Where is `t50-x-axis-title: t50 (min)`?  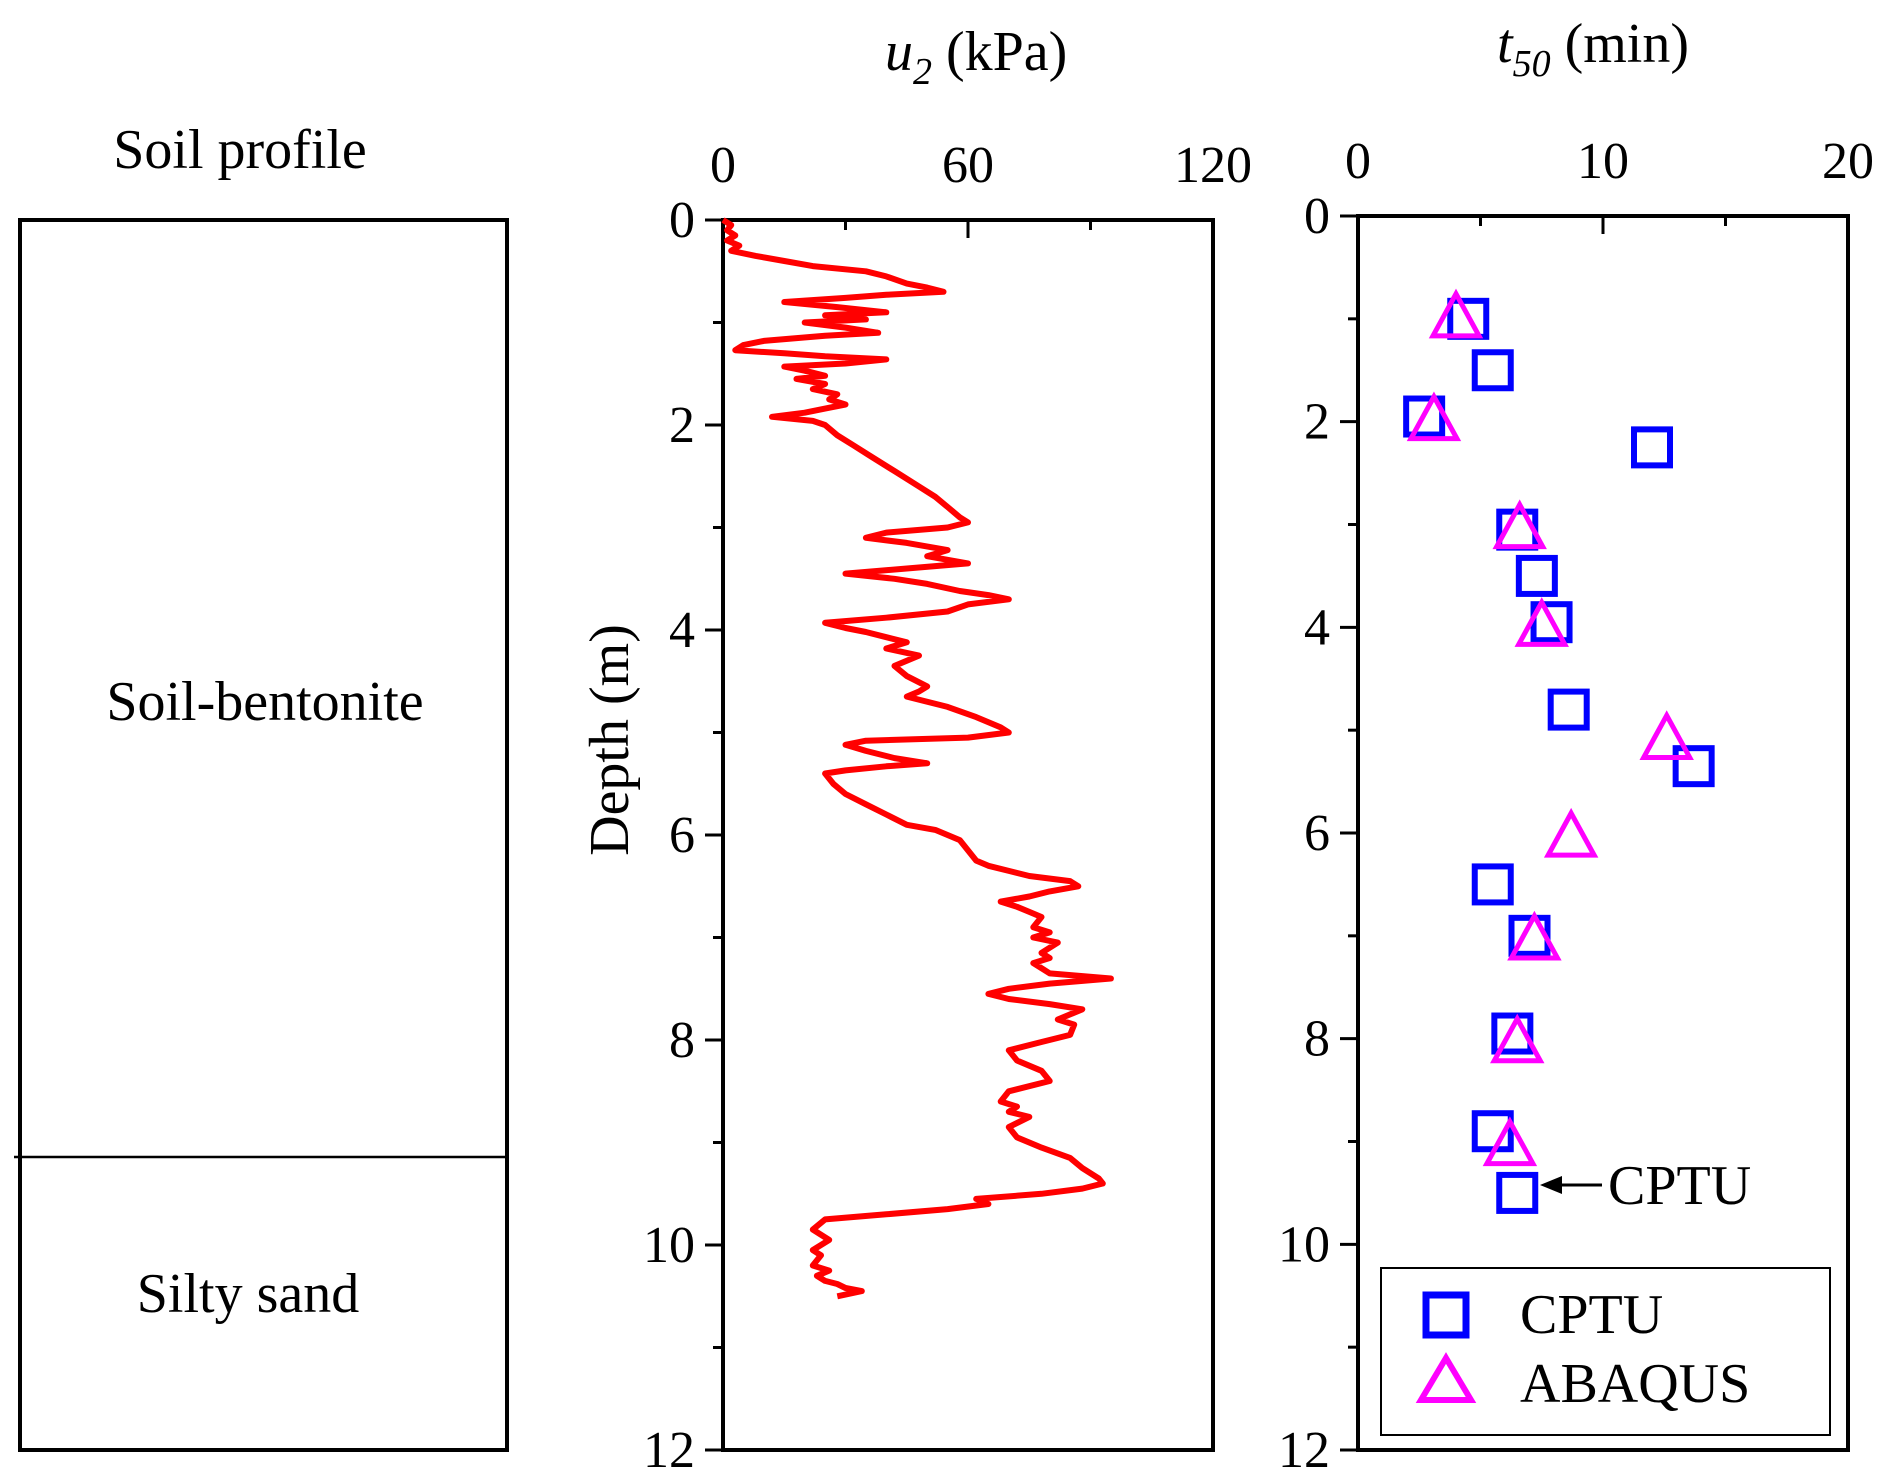 t50-x-axis-title: t50 (min) is located at coordinates (1593, 49).